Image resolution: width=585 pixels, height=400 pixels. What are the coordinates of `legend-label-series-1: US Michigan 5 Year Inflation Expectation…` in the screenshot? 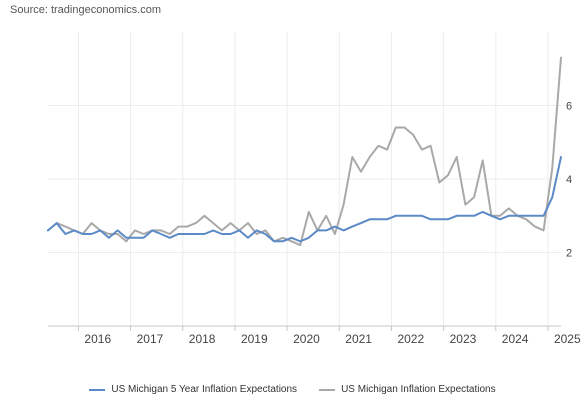 It's located at (204, 389).